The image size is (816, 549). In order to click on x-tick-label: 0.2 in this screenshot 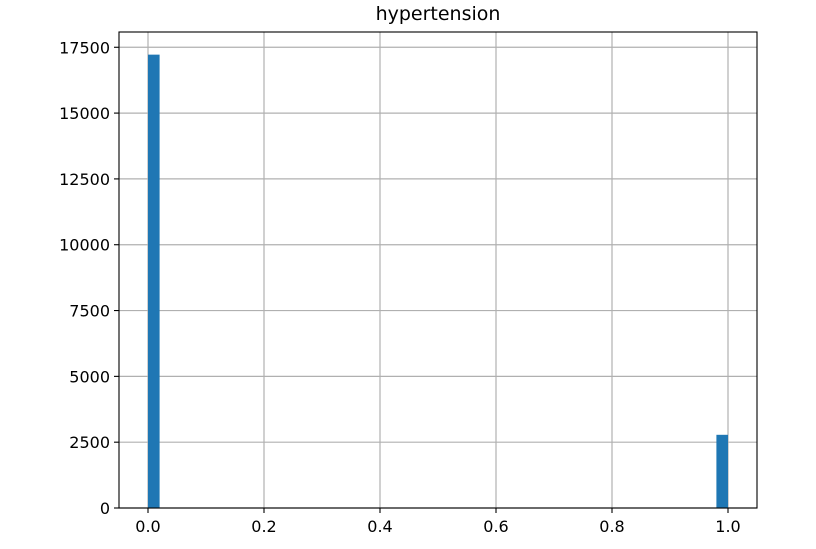, I will do `click(263, 526)`.